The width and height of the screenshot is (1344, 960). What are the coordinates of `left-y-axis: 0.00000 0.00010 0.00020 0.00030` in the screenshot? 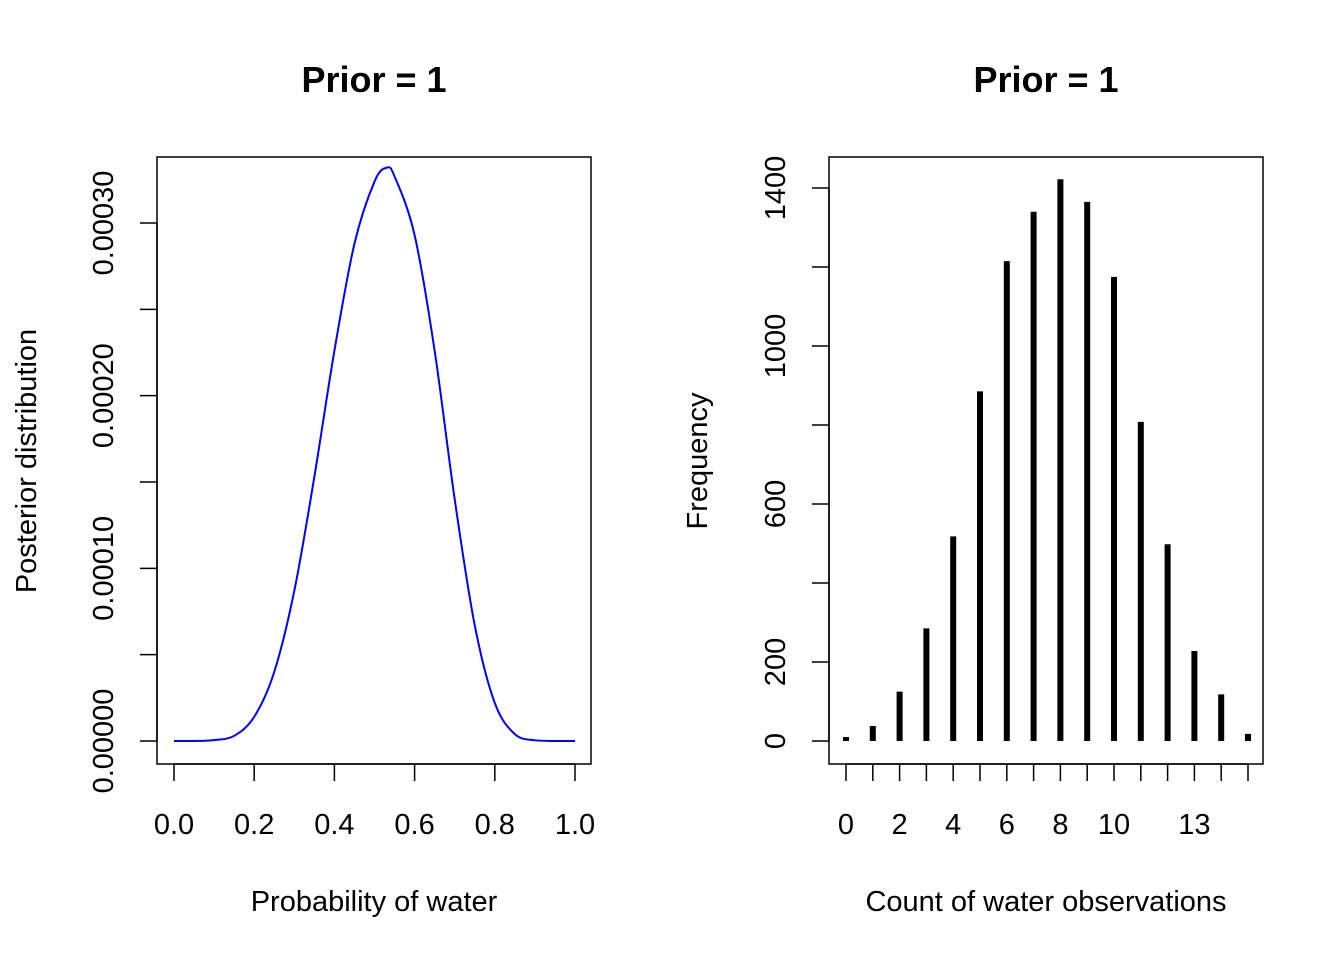 It's located at (123, 482).